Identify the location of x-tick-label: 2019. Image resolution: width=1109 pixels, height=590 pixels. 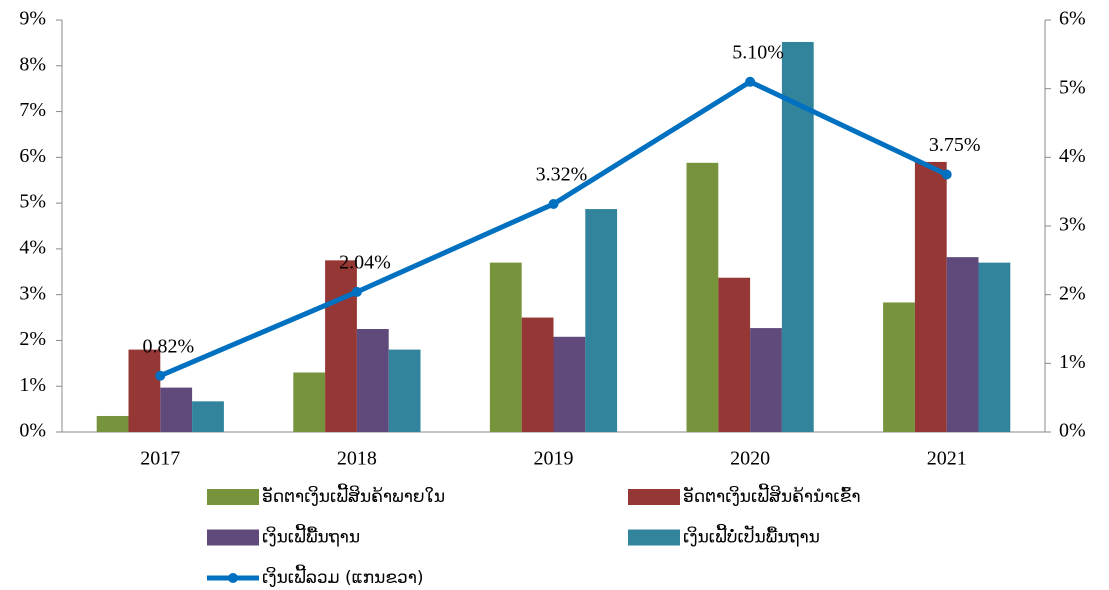
(554, 459).